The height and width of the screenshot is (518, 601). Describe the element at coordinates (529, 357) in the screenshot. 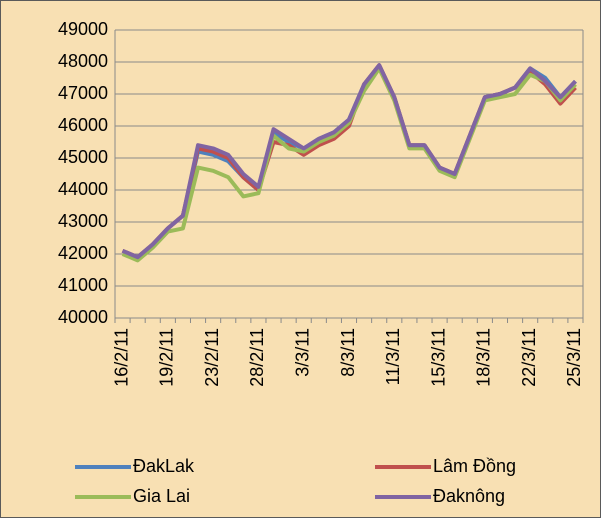

I see `x-tick-label: 22/3/11` at that location.